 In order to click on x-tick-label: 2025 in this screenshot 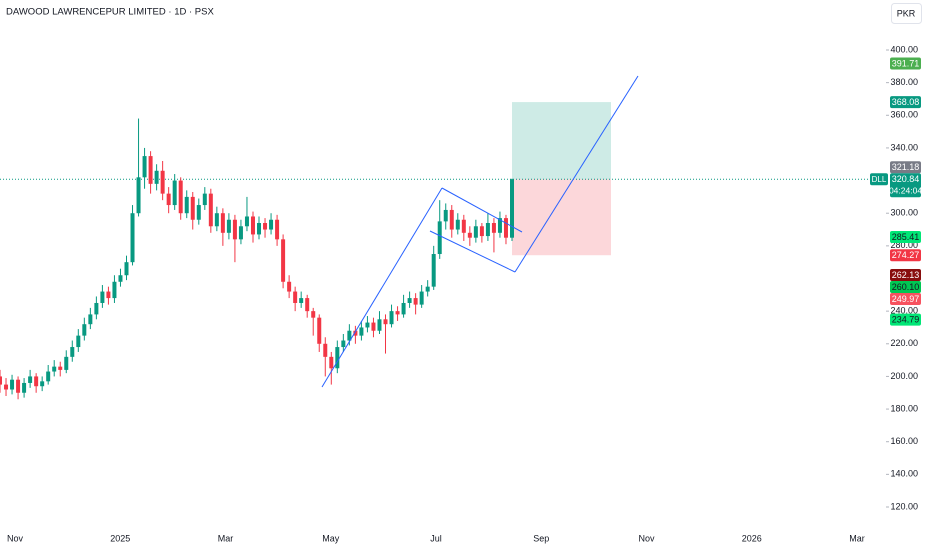, I will do `click(120, 538)`.